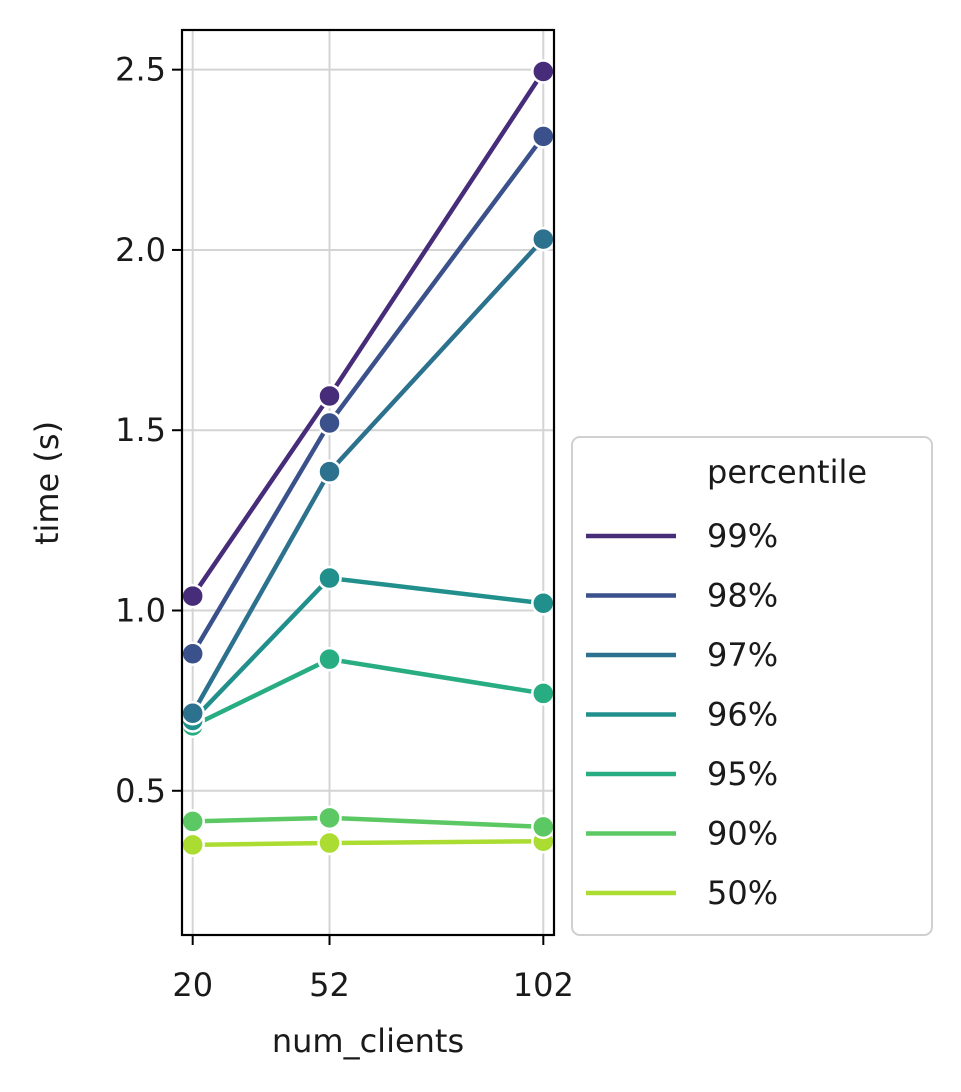 The image size is (961, 1092). What do you see at coordinates (742, 893) in the screenshot?
I see `legend-label: 50%` at bounding box center [742, 893].